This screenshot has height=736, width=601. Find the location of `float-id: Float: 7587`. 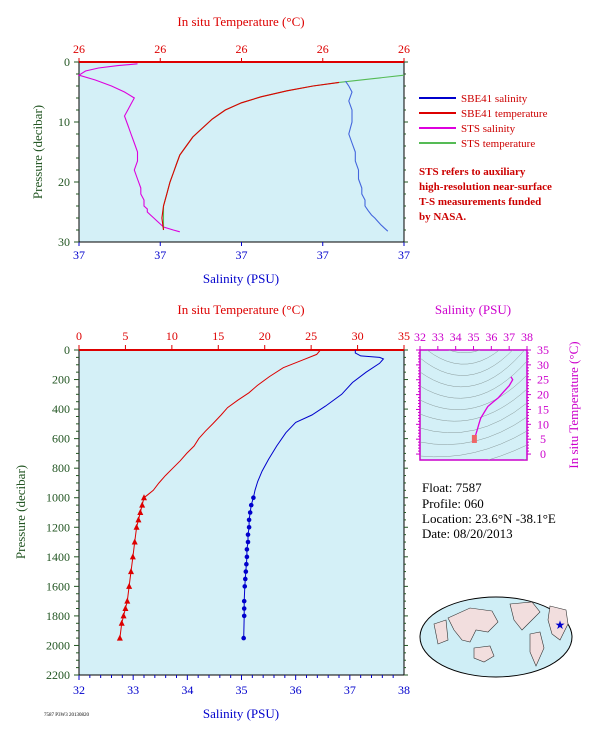

float-id: Float: 7587 is located at coordinates (452, 487).